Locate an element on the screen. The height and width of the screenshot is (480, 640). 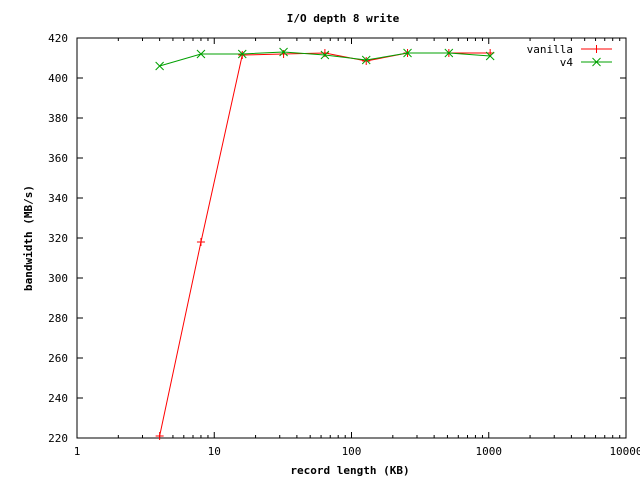
x-tick-label: 10 is located at coordinates (214, 451).